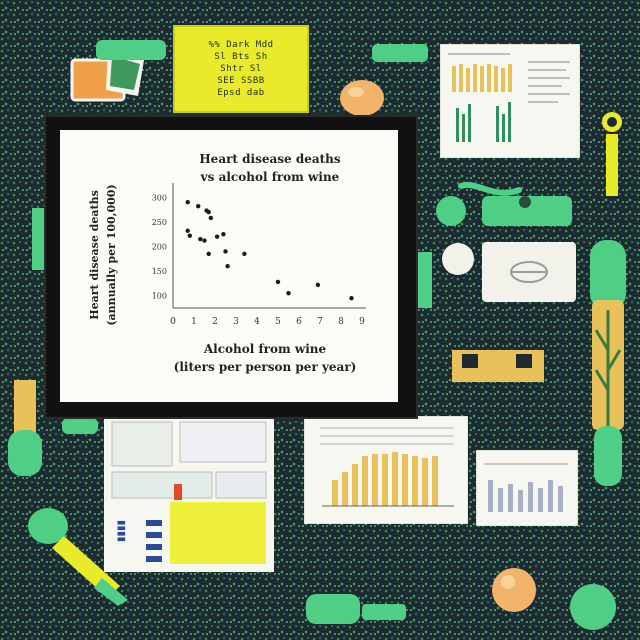 This screenshot has width=640, height=640. What do you see at coordinates (458, 259) in the screenshot?
I see `white-blob-icon` at bounding box center [458, 259].